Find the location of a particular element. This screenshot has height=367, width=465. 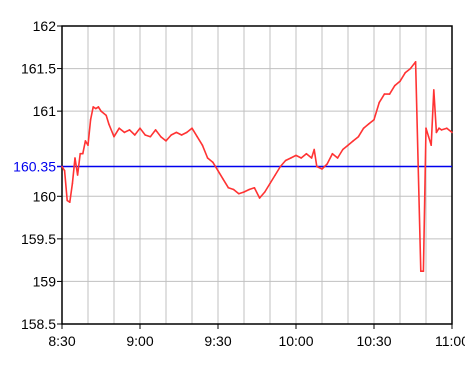

y-tick-label: 159.5 is located at coordinates (38, 239).